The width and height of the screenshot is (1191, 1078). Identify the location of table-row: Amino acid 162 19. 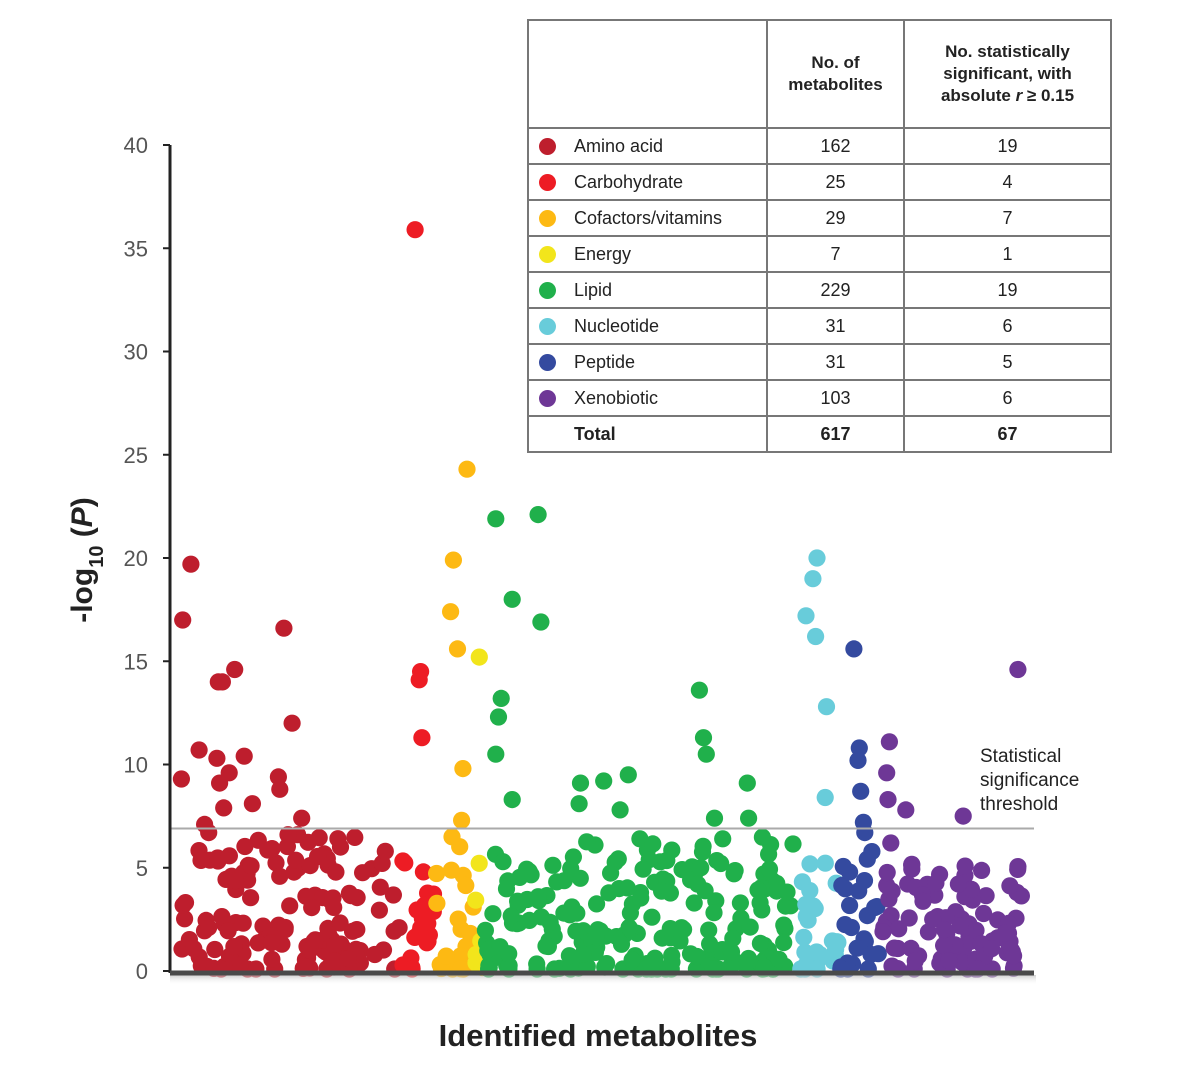
(819, 146).